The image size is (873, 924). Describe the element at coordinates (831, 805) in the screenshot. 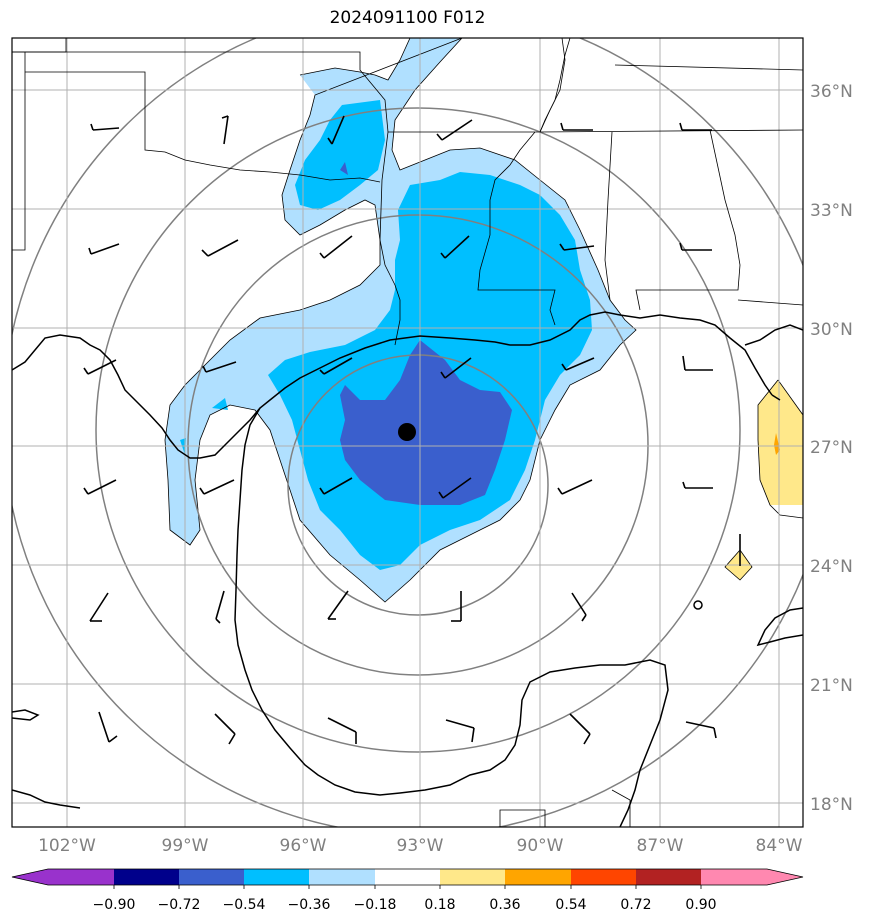

I see `lat-label: 18°N` at that location.